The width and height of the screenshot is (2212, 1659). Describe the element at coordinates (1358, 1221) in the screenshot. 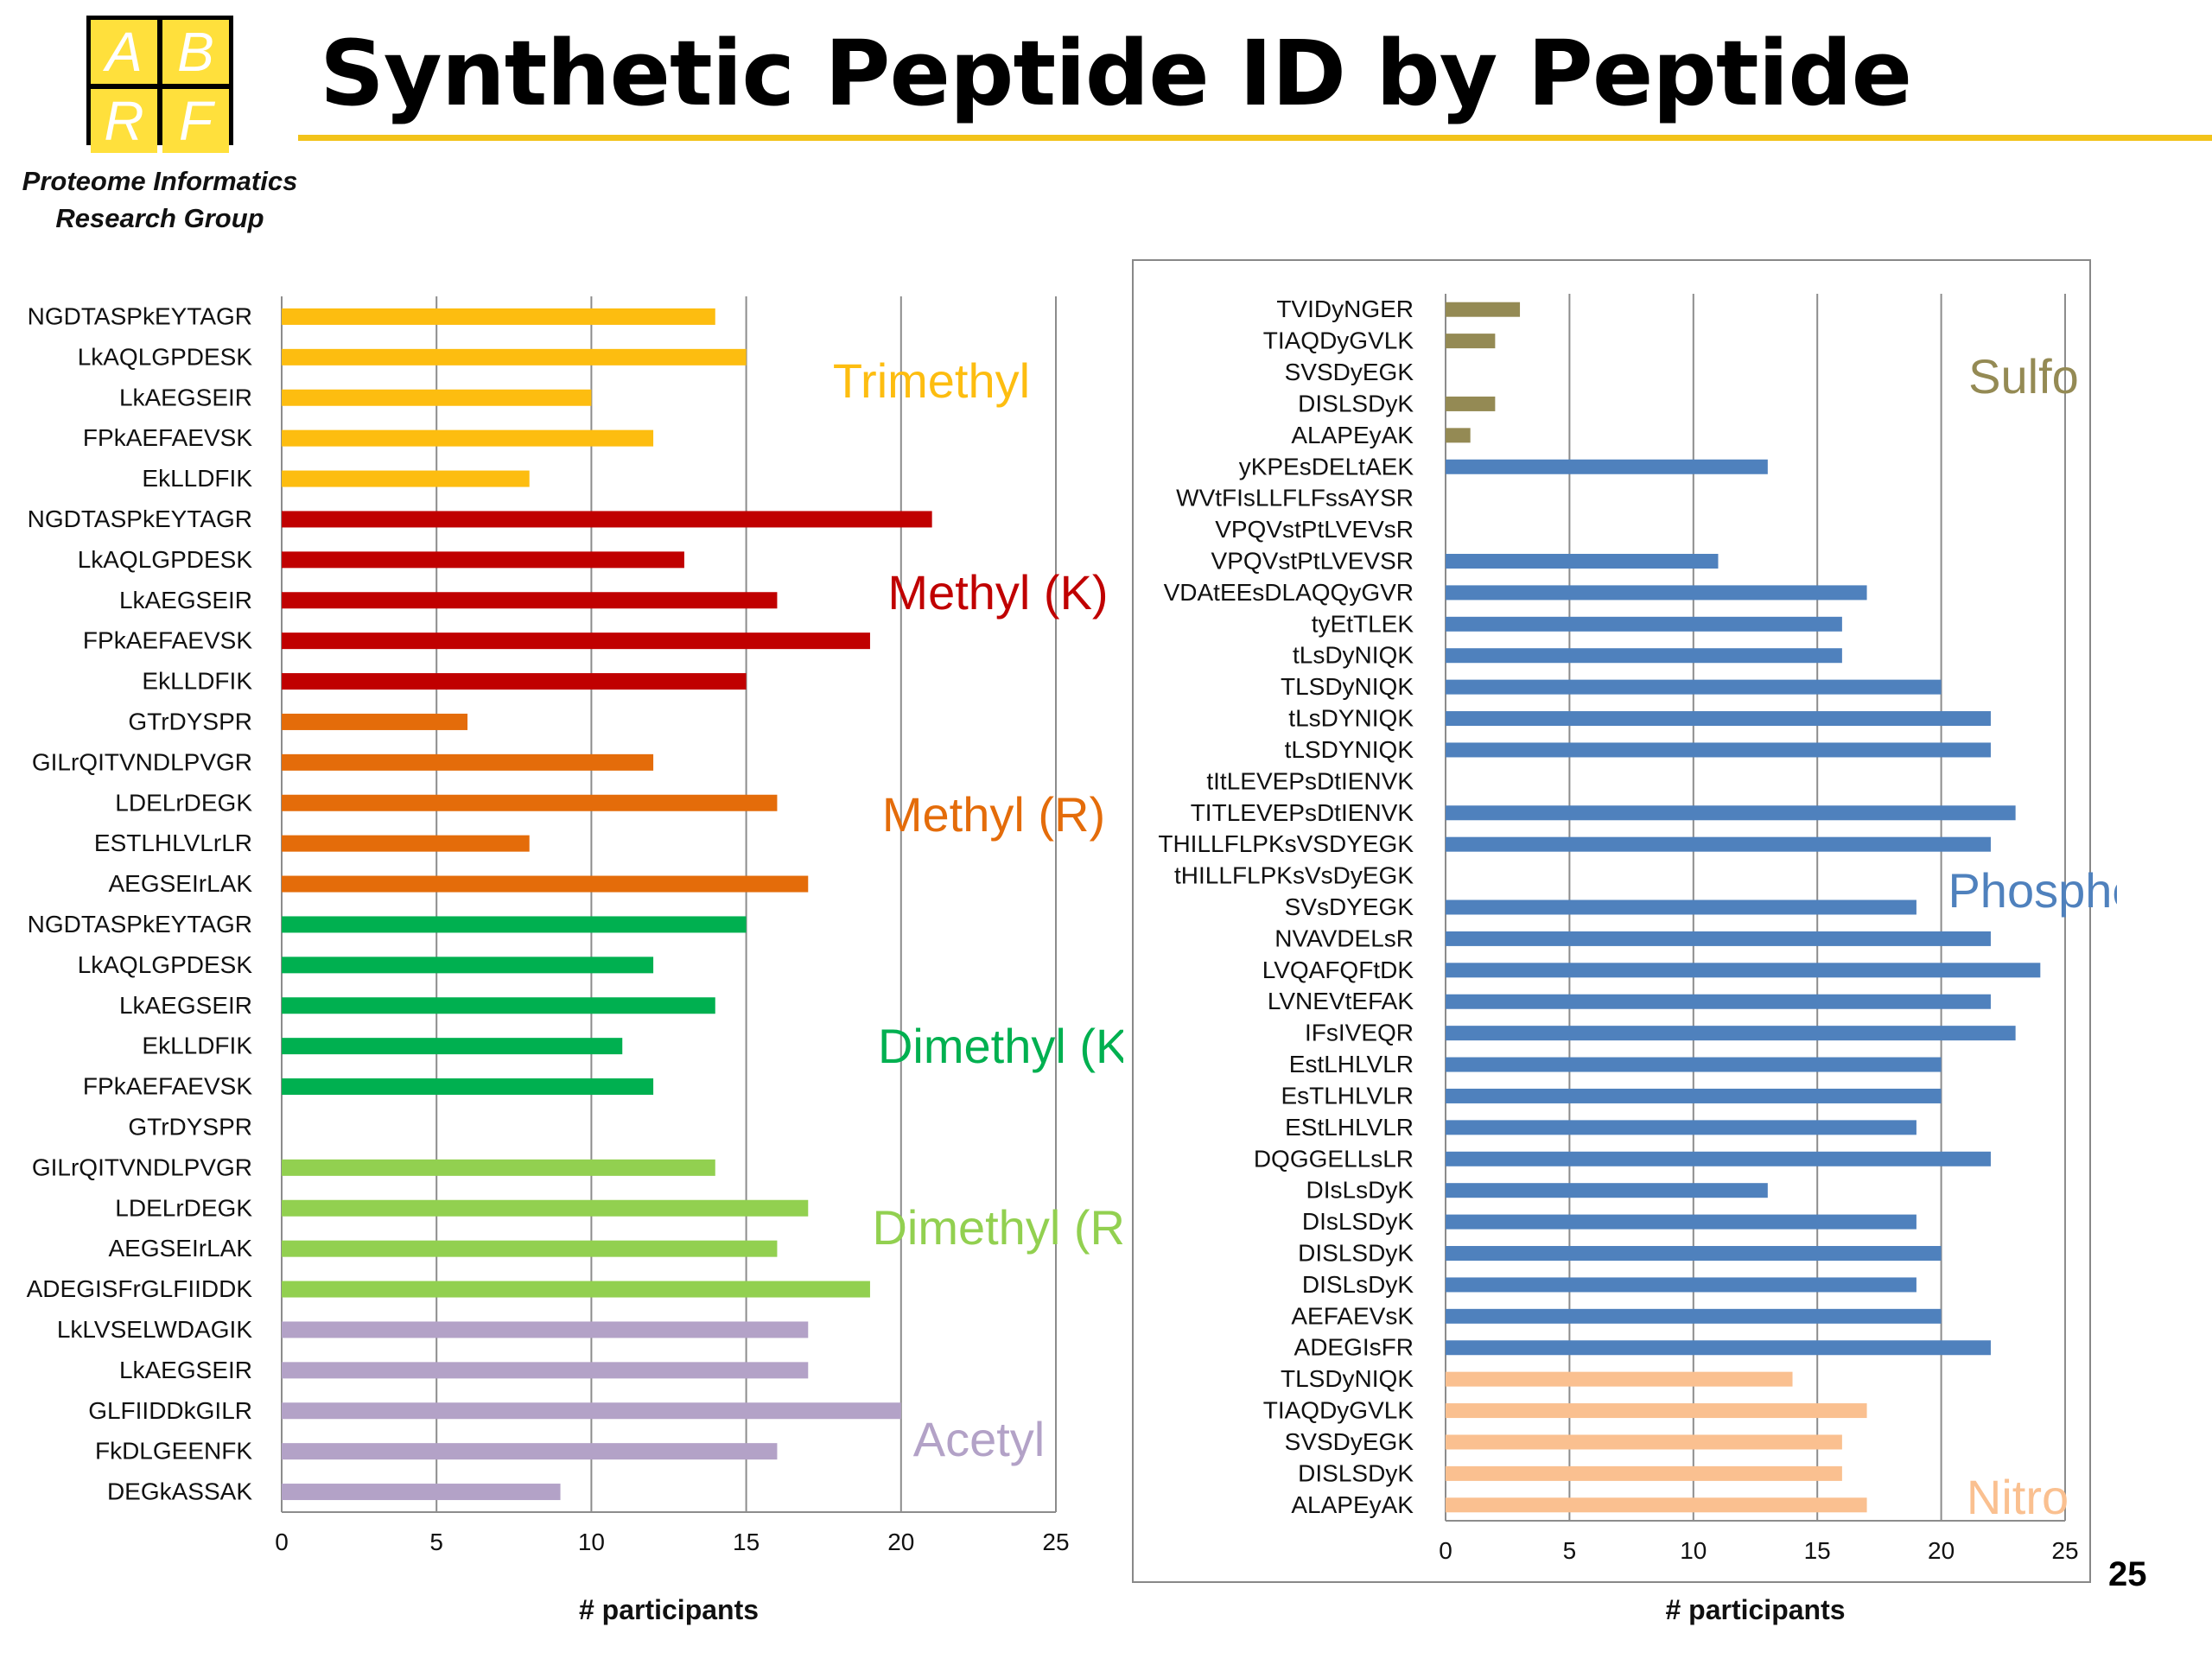

I see `category-label: DIsLSDyK` at that location.